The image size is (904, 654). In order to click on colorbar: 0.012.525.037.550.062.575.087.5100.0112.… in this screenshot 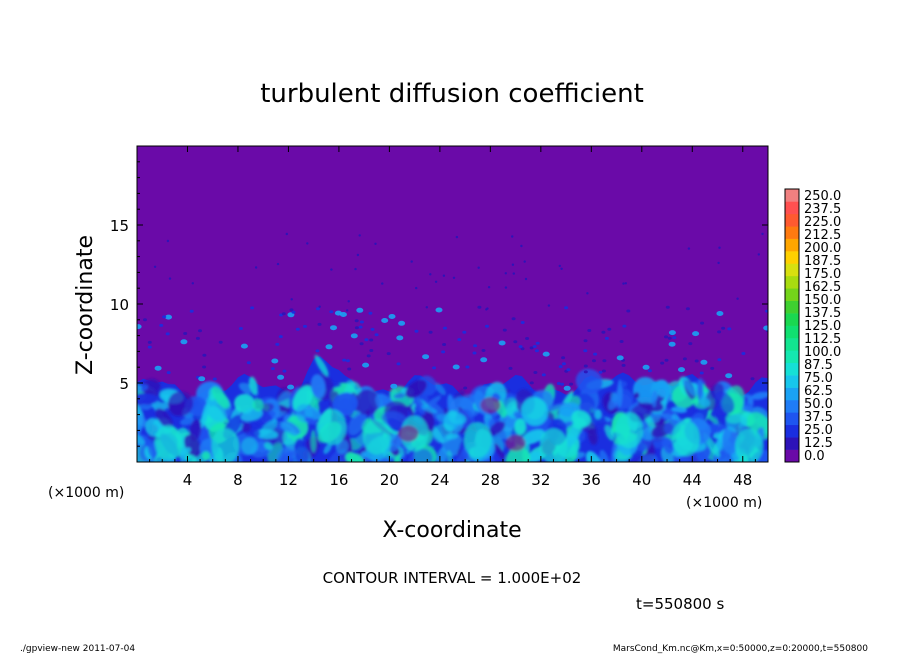, I will do `click(812, 326)`.